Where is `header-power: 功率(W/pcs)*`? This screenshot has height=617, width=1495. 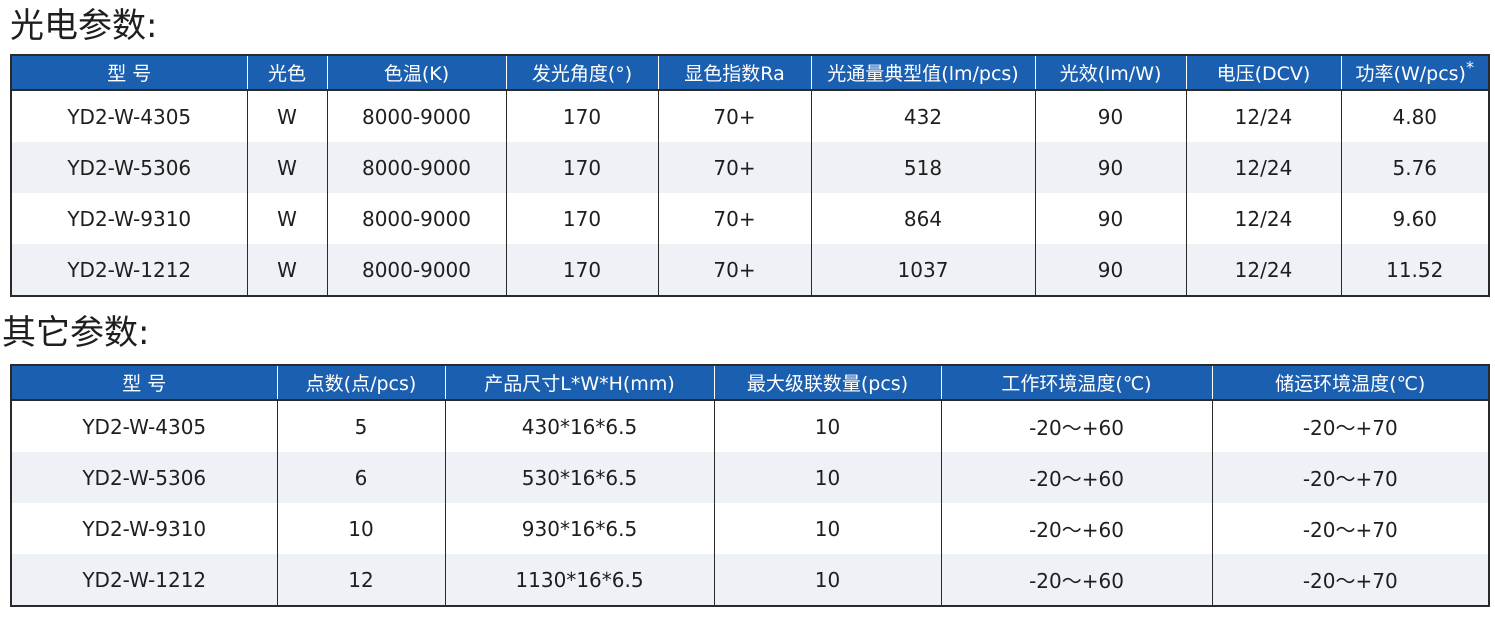
header-power: 功率(W/pcs)* is located at coordinates (1414, 73).